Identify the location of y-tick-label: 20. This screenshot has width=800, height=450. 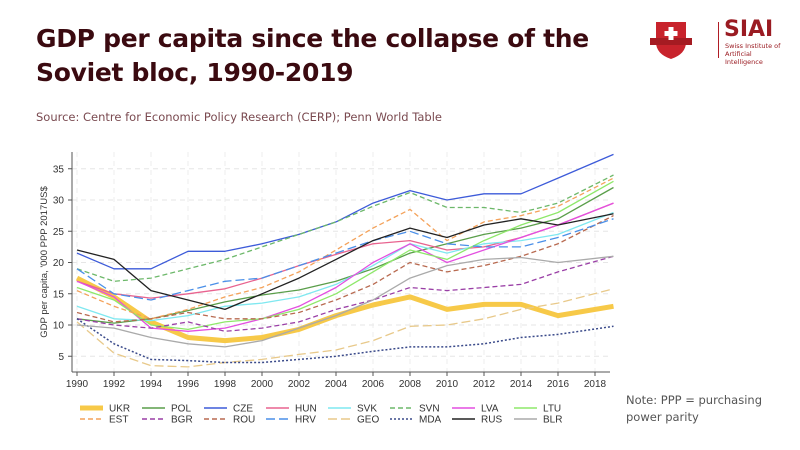
(59, 263).